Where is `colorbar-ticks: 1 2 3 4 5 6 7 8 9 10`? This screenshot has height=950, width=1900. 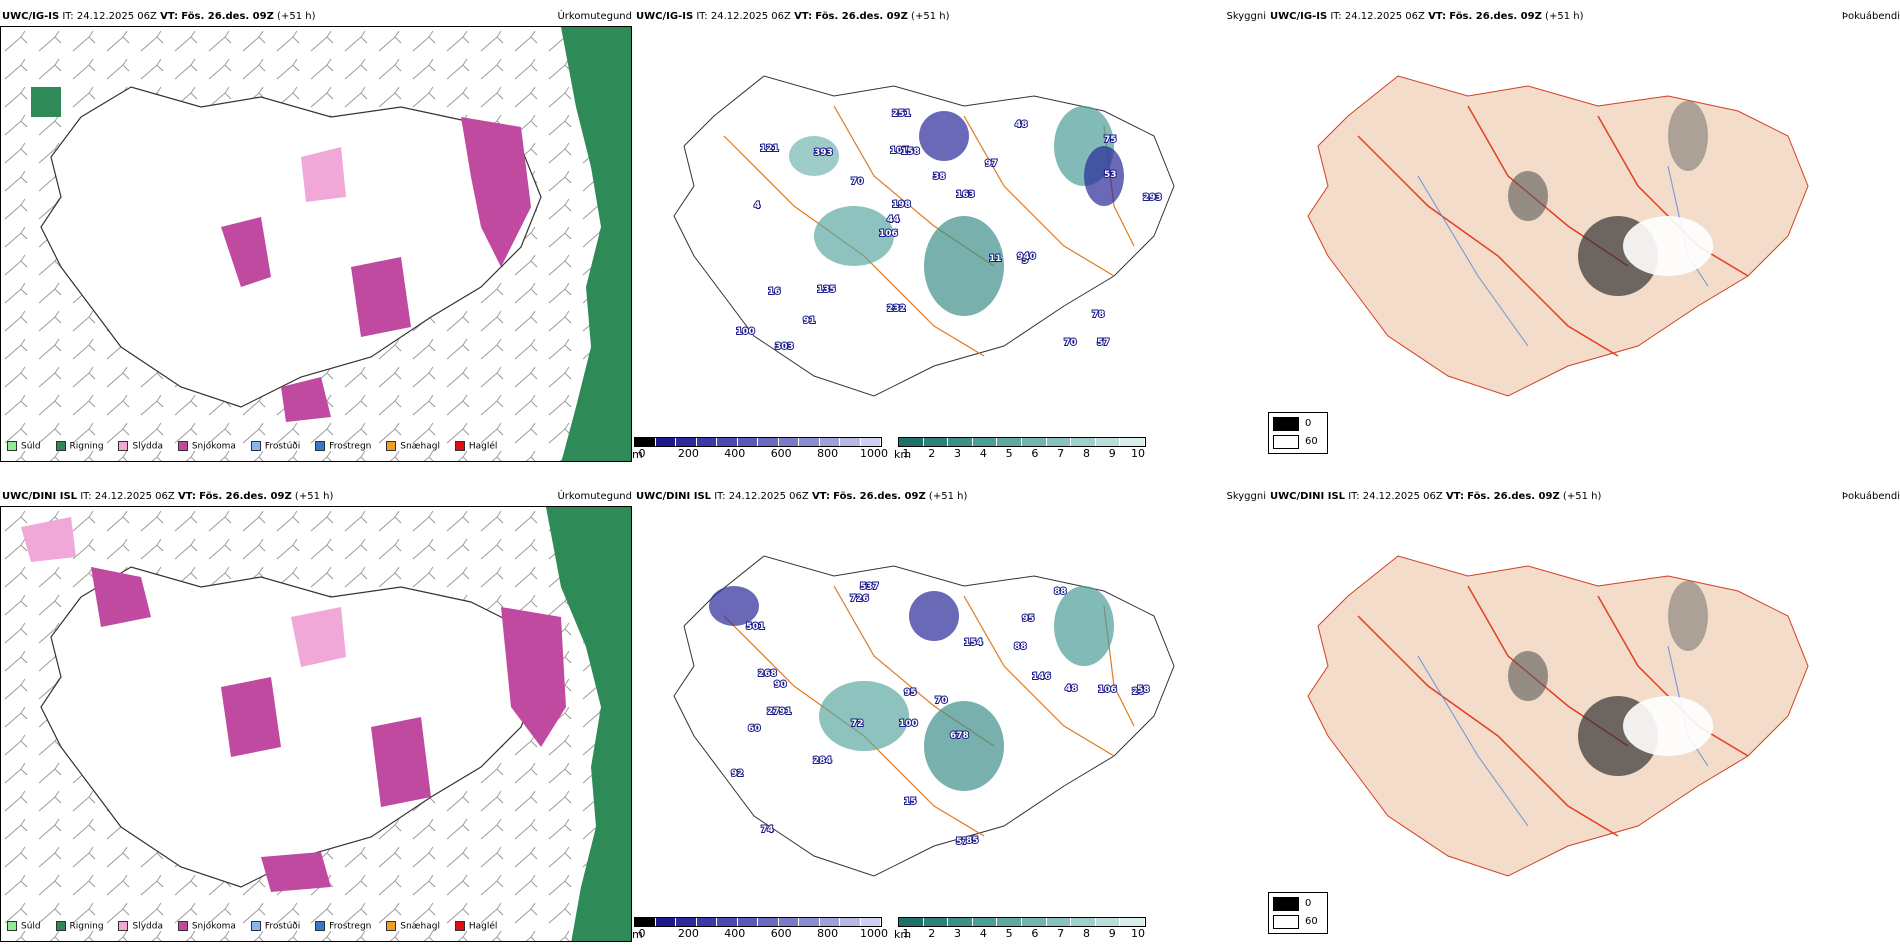 colorbar-ticks: 1 2 3 4 5 6 7 8 9 10 is located at coordinates (1022, 453).